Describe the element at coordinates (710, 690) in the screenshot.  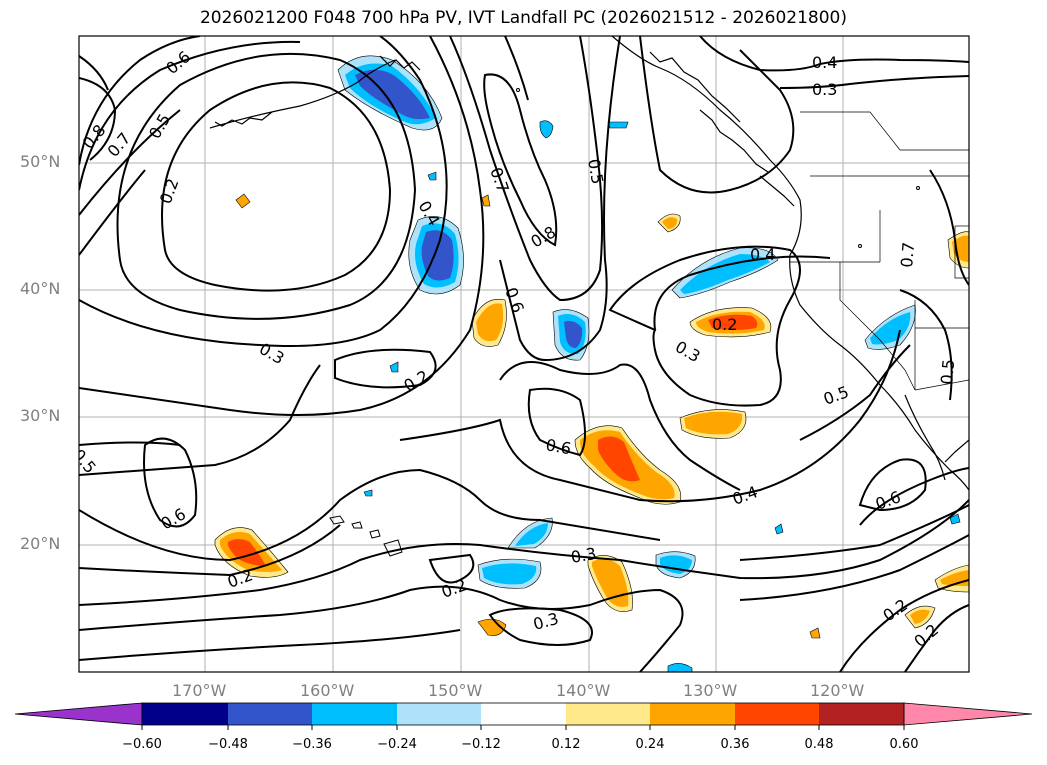
I see `lon-label: 130°W` at that location.